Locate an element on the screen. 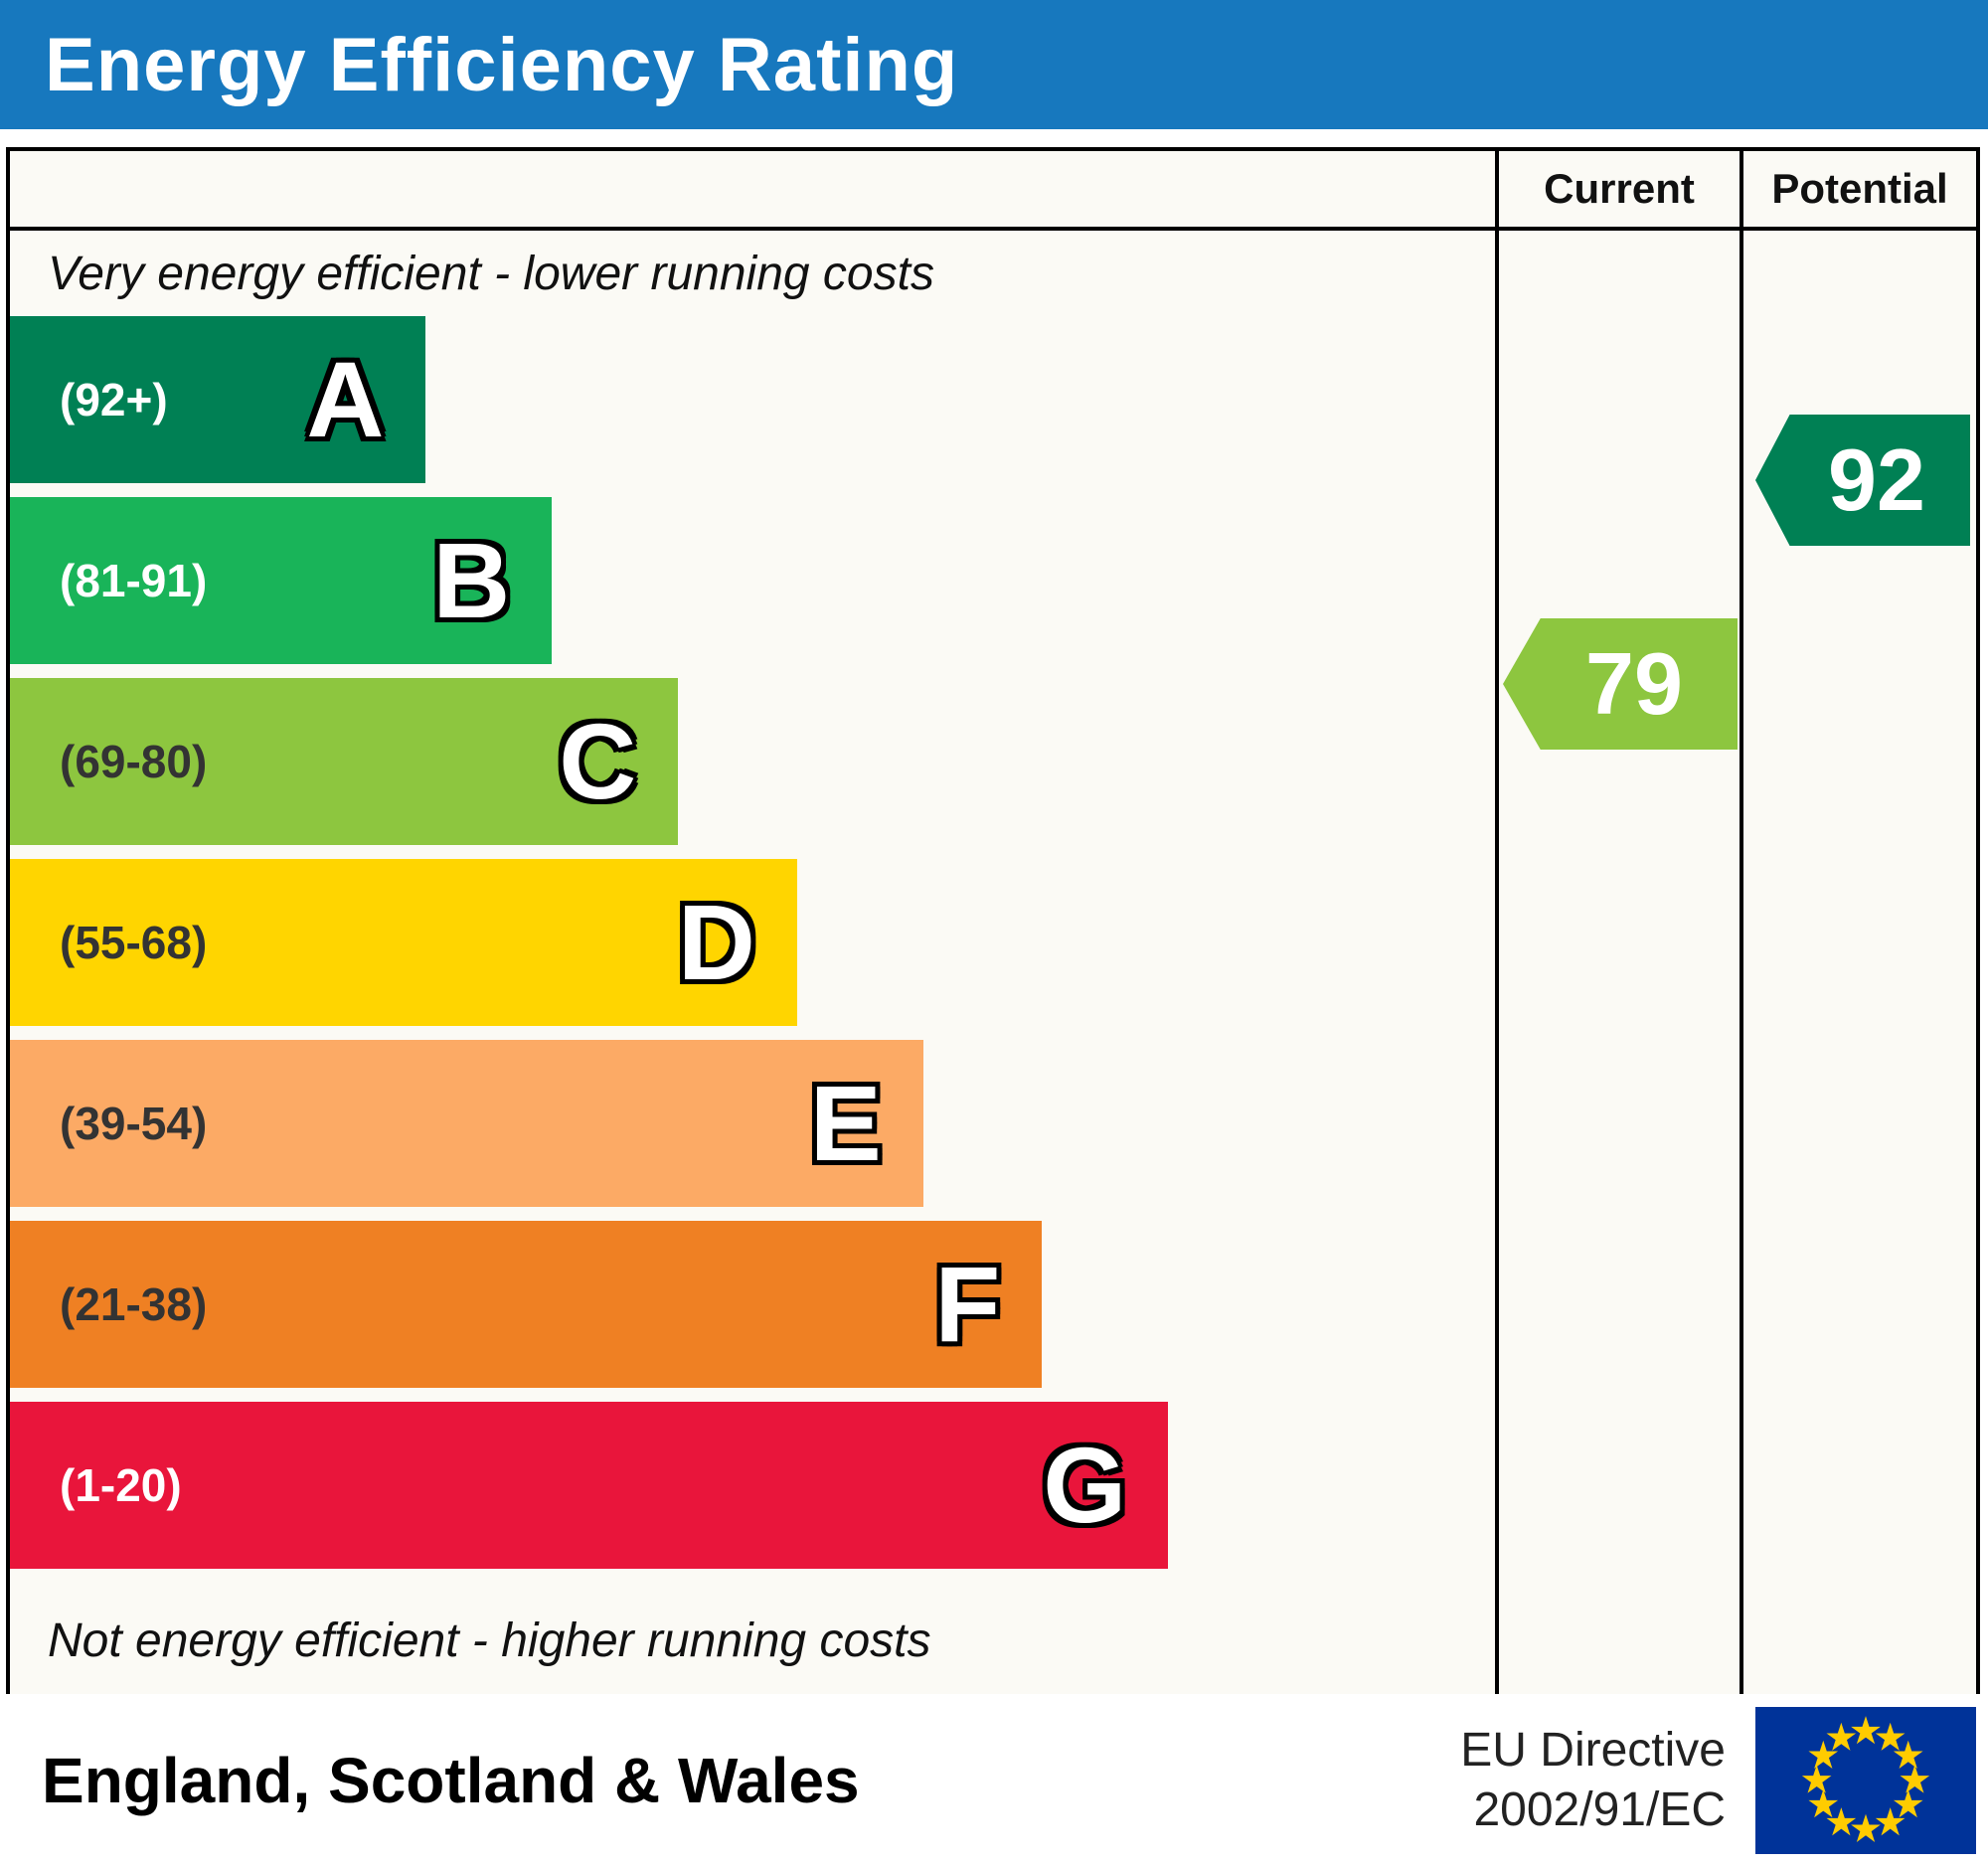  eu-flag-icon is located at coordinates (1865, 1780).